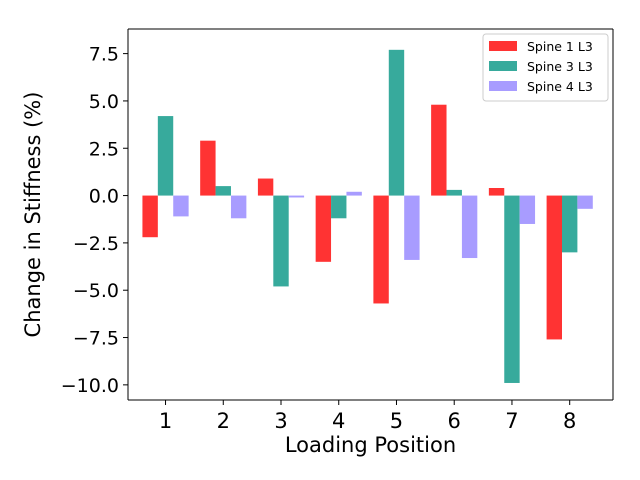  I want to click on legend-label: Spine 1 L3, so click(560, 46).